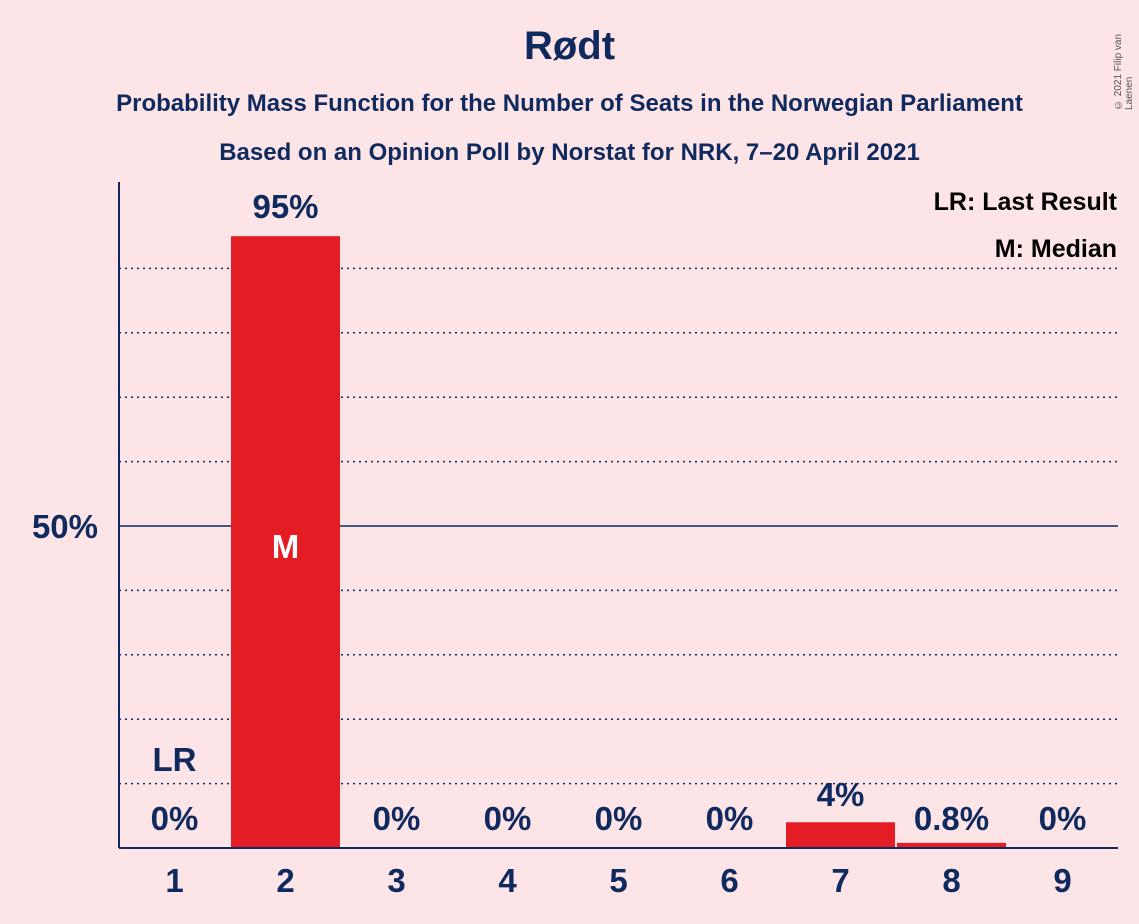 Image resolution: width=1139 pixels, height=924 pixels. Describe the element at coordinates (1056, 249) in the screenshot. I see `legend-median: M: Median` at that location.